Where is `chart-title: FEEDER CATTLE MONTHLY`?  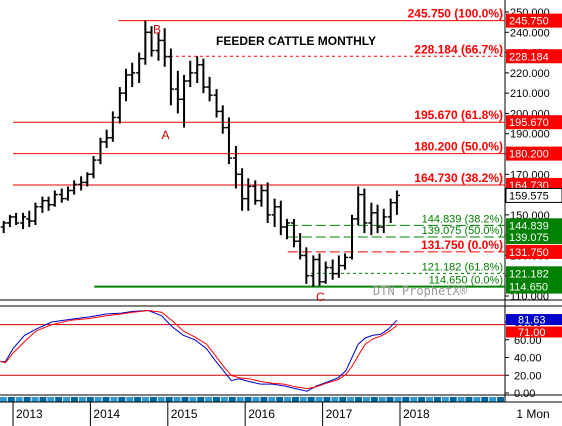
chart-title: FEEDER CATTLE MONTHLY is located at coordinates (296, 41).